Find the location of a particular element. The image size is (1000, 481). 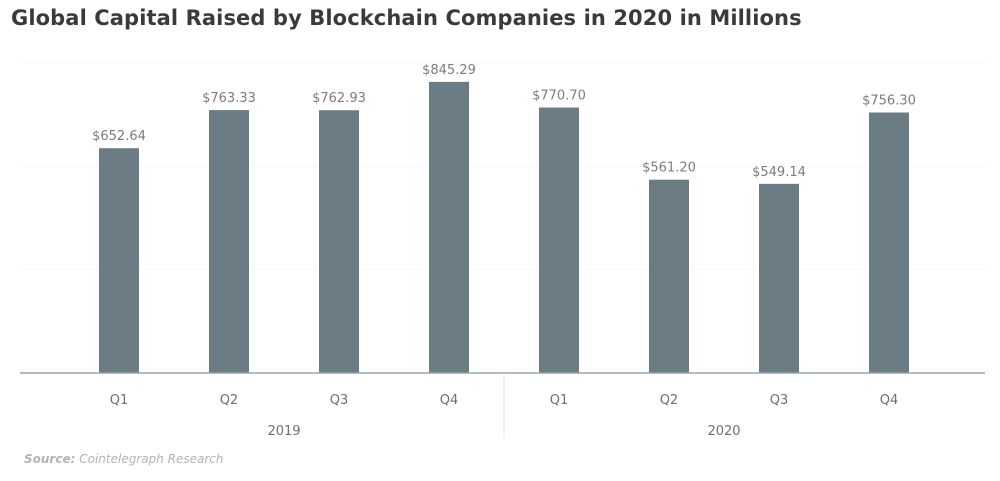

x-group-label: 2020 is located at coordinates (723, 431).